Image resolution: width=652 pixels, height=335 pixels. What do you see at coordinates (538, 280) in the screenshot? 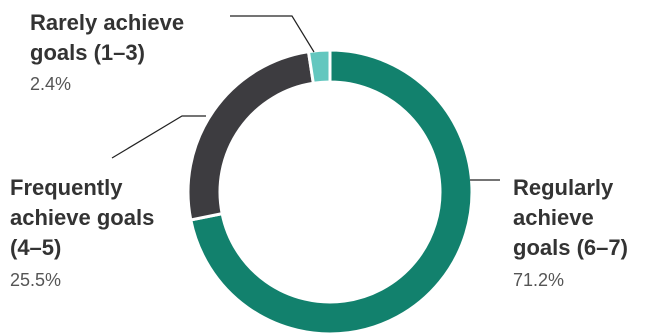
I see `value-regularly: 71.2%` at bounding box center [538, 280].